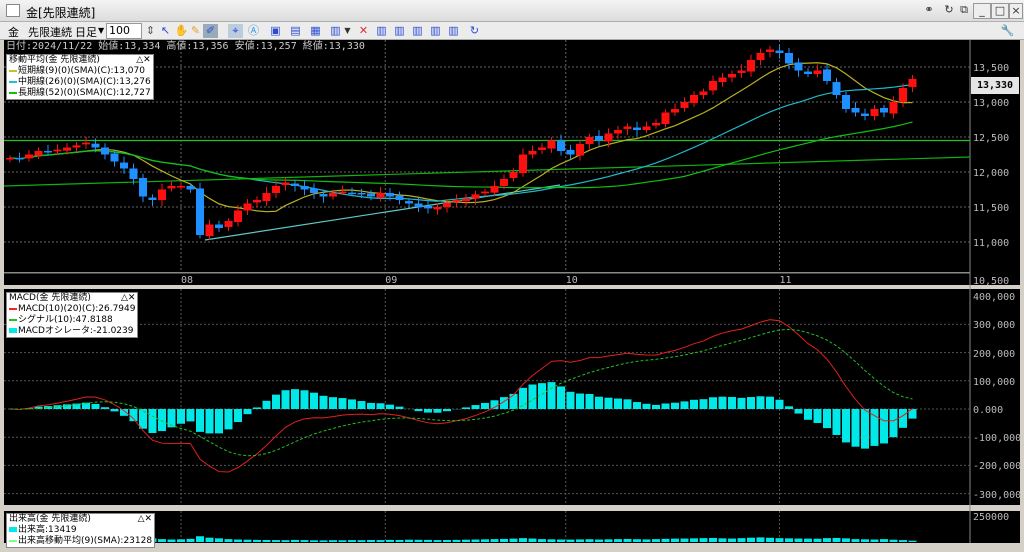  Describe the element at coordinates (235, 31) in the screenshot. I see `crosshair-icon: ⌖` at that location.